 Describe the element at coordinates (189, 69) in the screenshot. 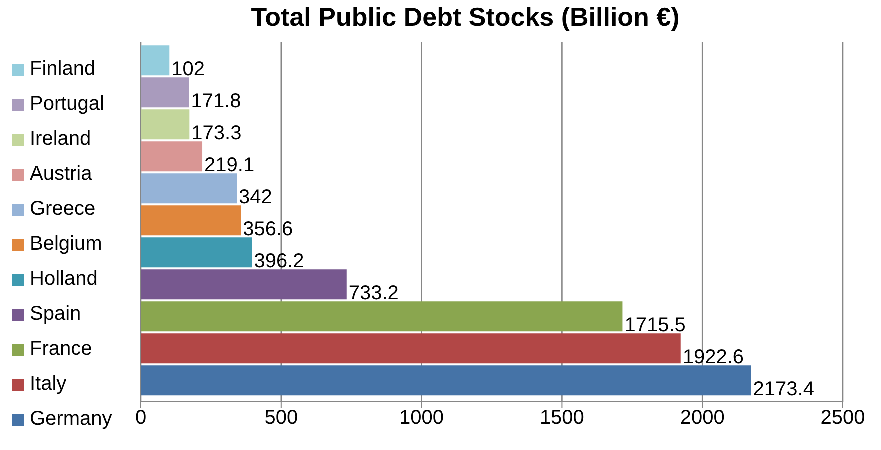

I see `data-label: 102` at that location.